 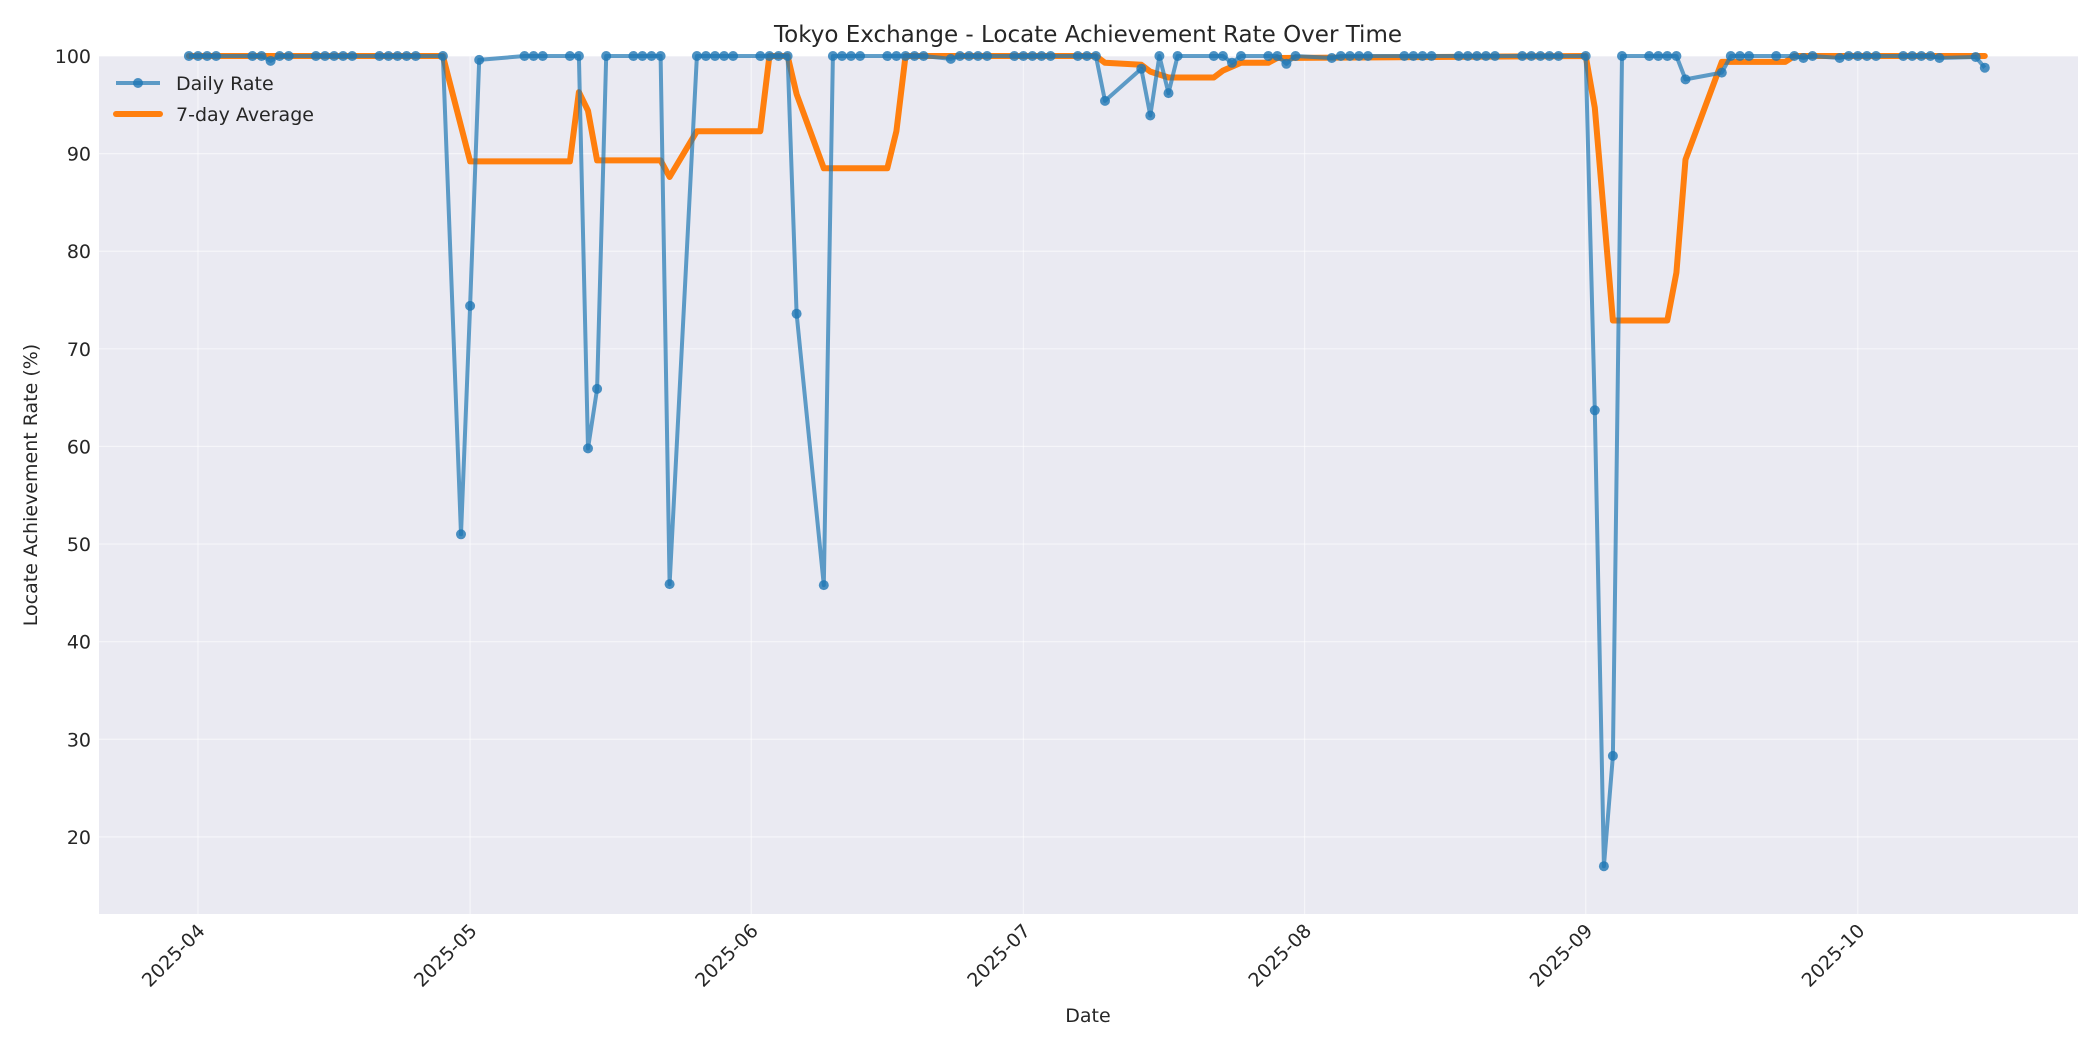 What do you see at coordinates (79, 545) in the screenshot?
I see `y-tick-label: 50` at bounding box center [79, 545].